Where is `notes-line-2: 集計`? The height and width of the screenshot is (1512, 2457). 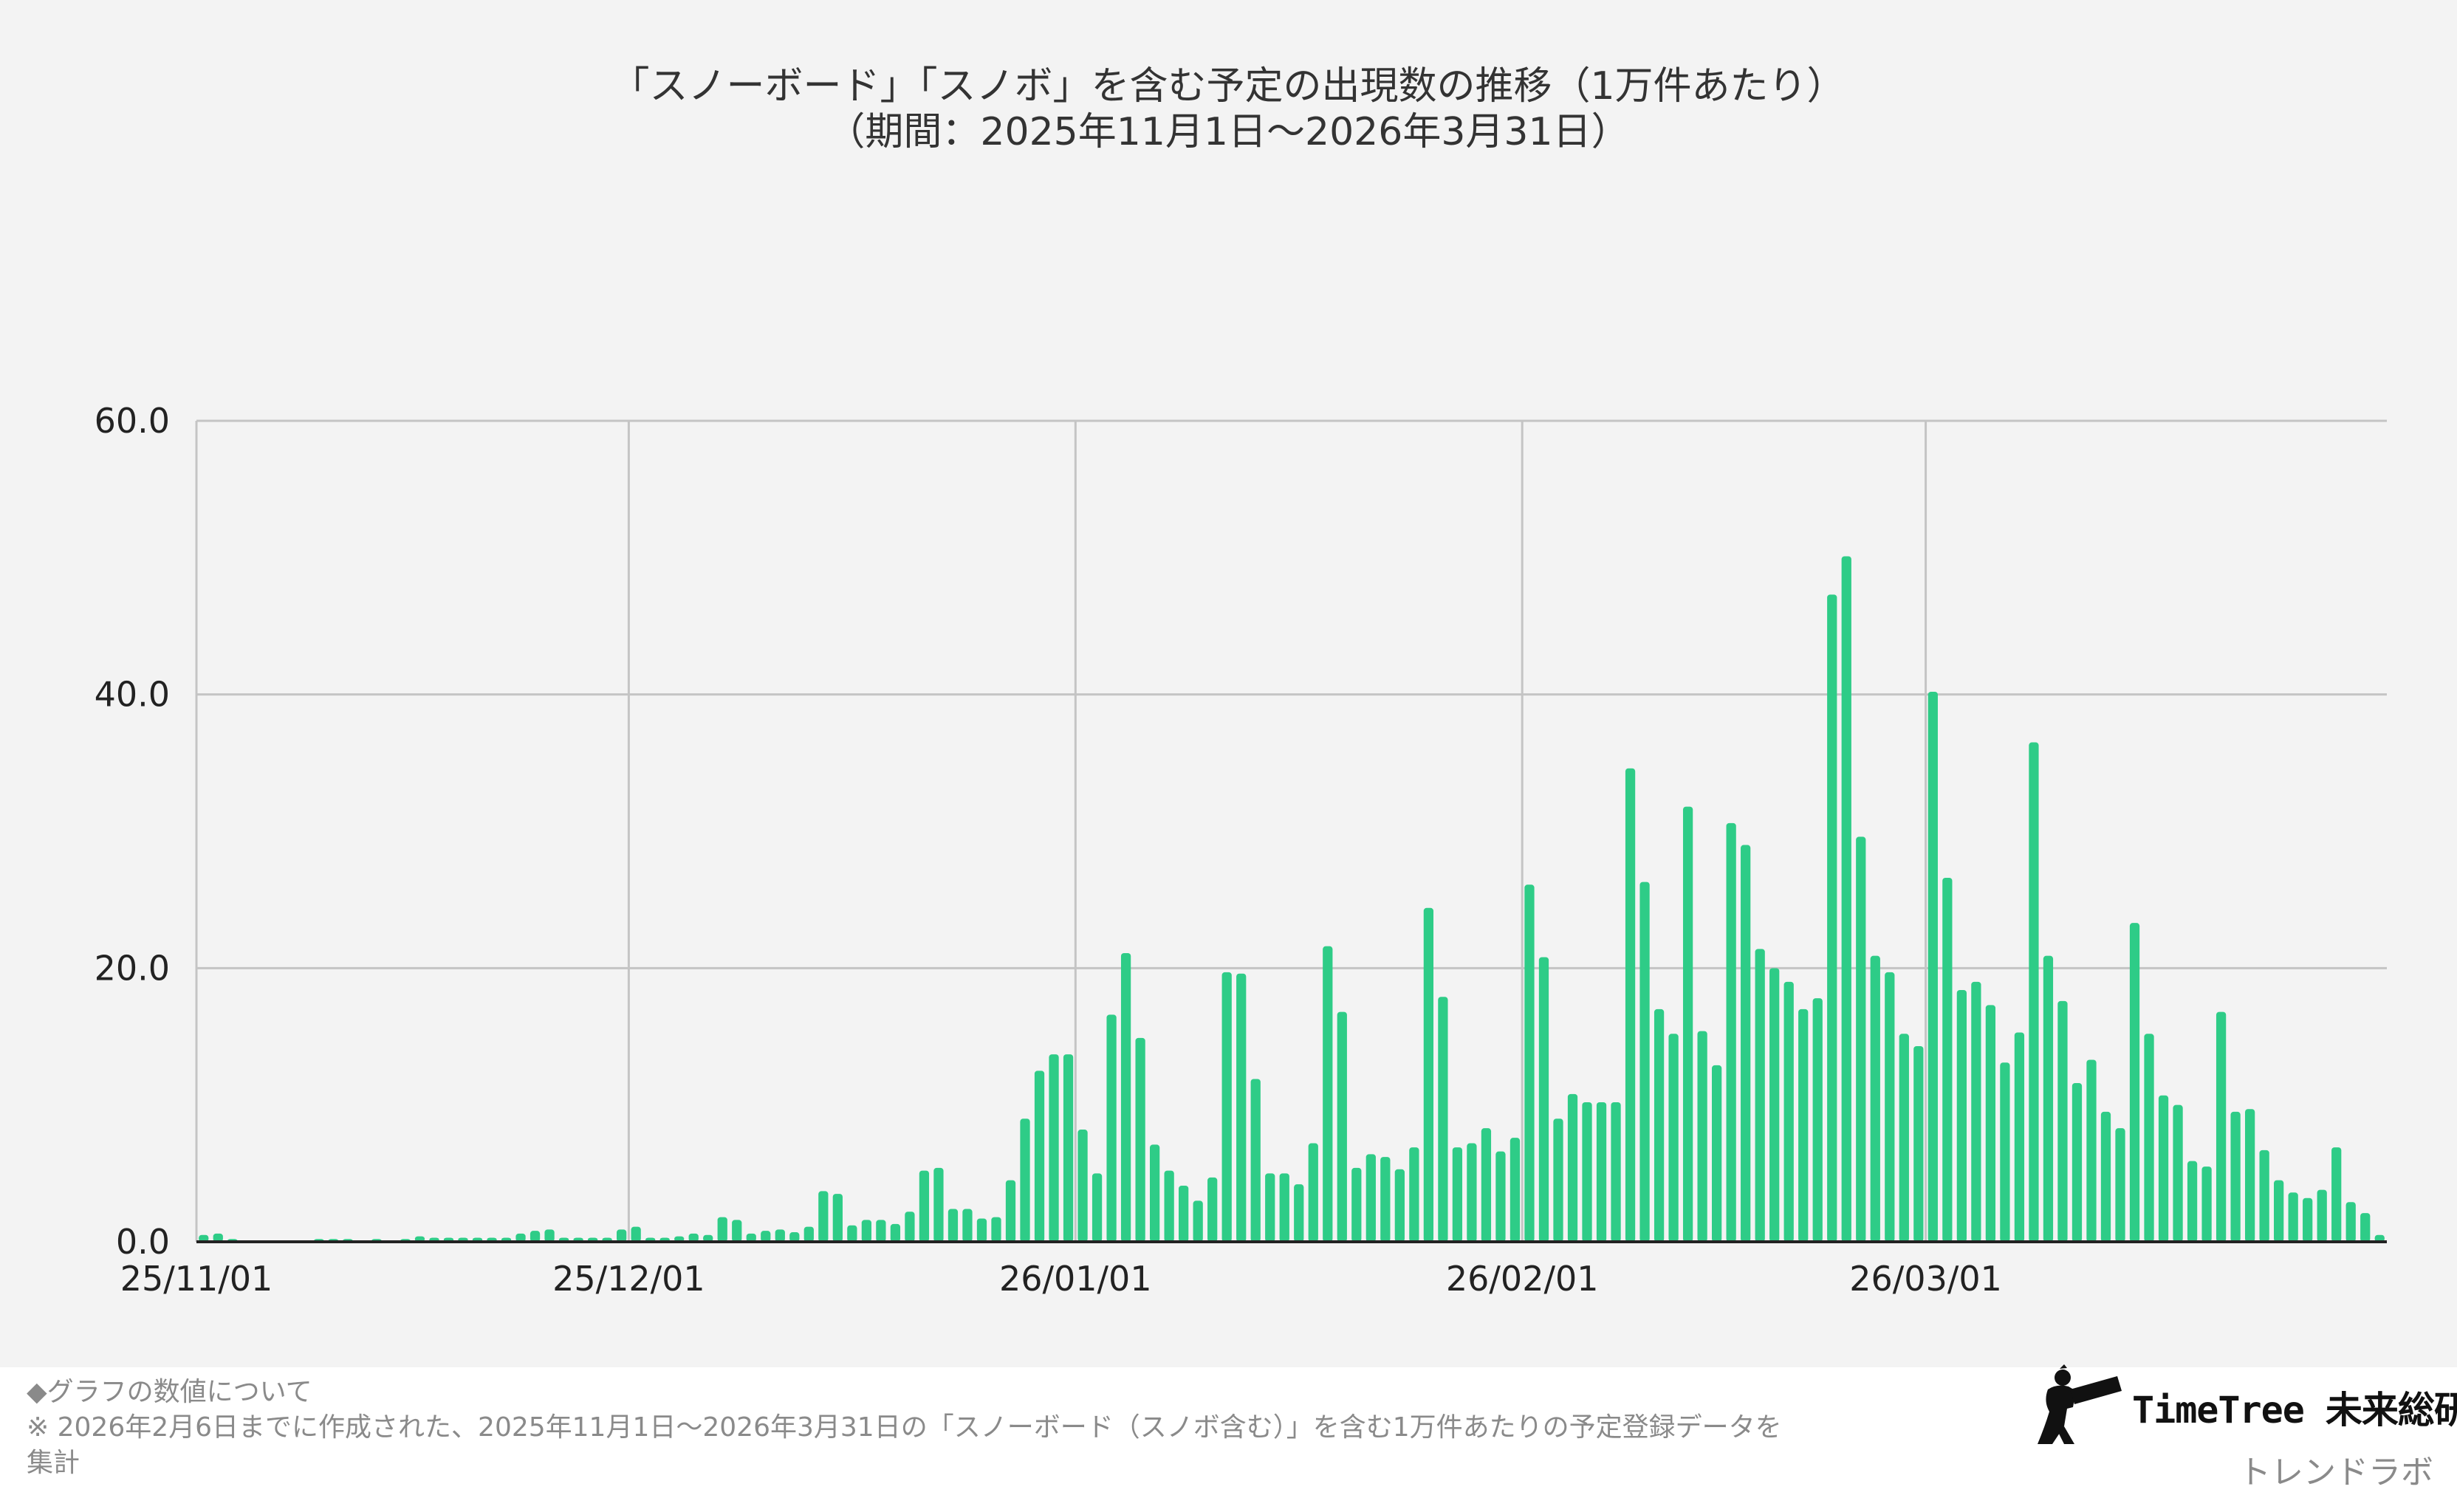
notes-line-2: 集計 is located at coordinates (54, 1463).